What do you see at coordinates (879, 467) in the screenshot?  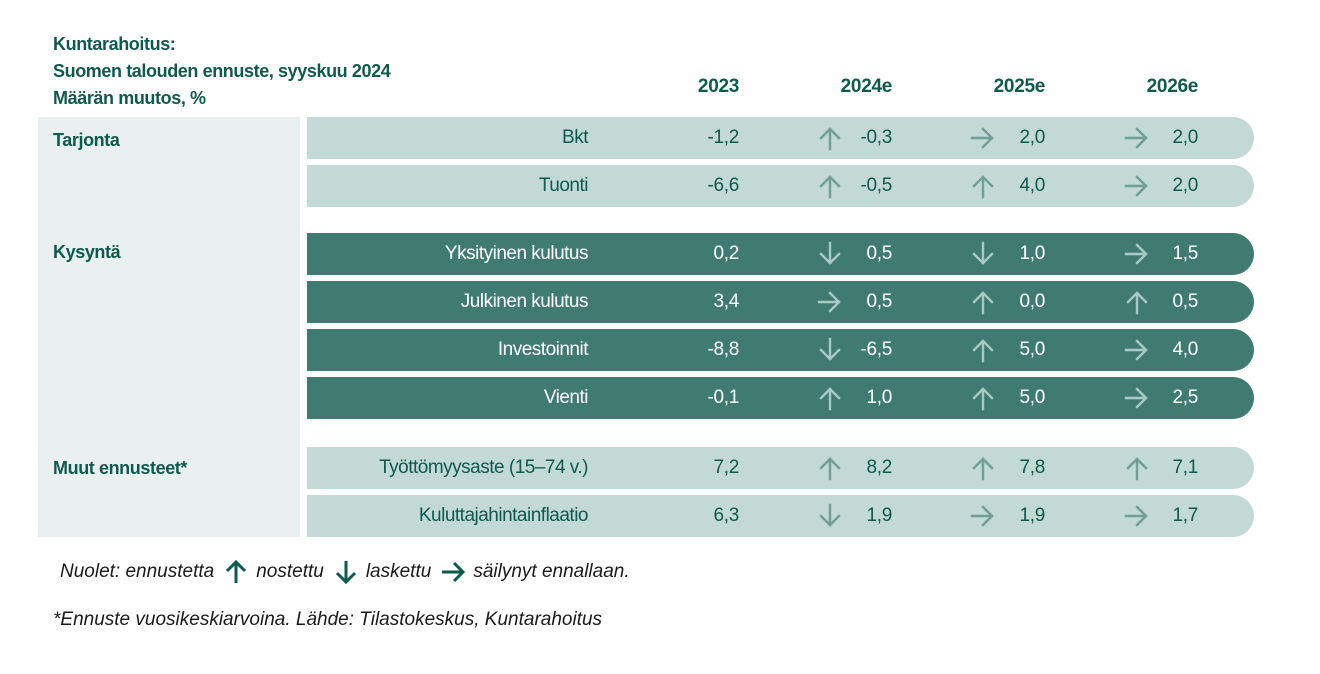 I see `cell-value: 8,2` at bounding box center [879, 467].